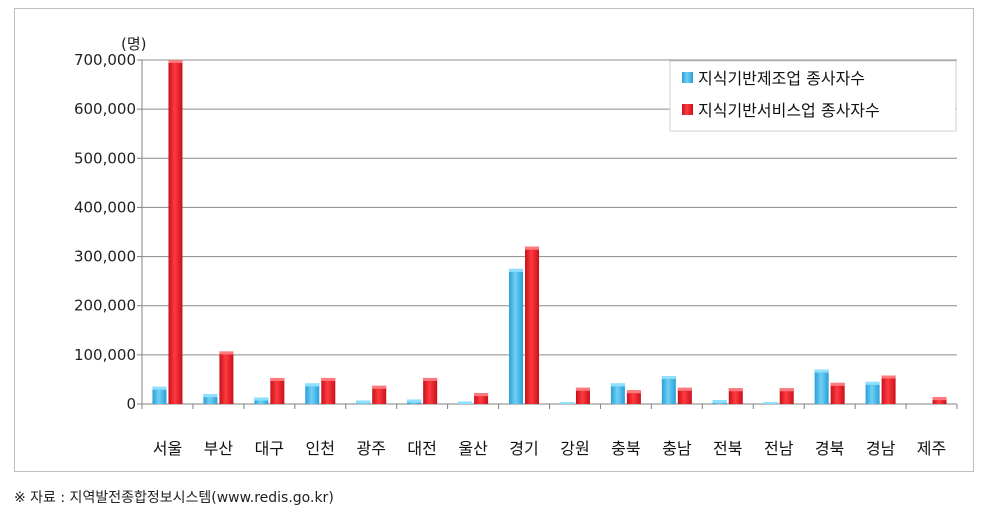 This screenshot has width=990, height=524. Describe the element at coordinates (174, 498) in the screenshot. I see `source-note: ※ 자료 : 지역발전종합정보시스템(www.redis.go.kr)` at that location.